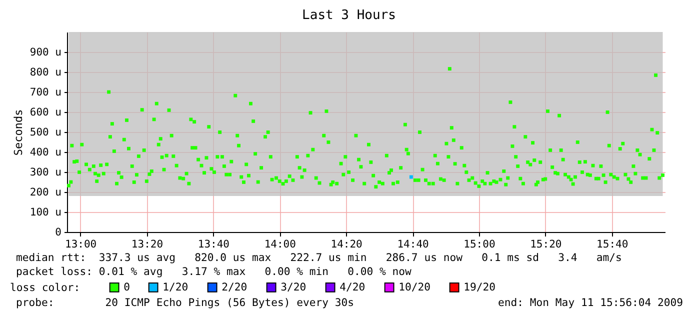 The height and width of the screenshot is (321, 697). Describe the element at coordinates (147, 244) in the screenshot. I see `x-tick-label: 13:20` at that location.